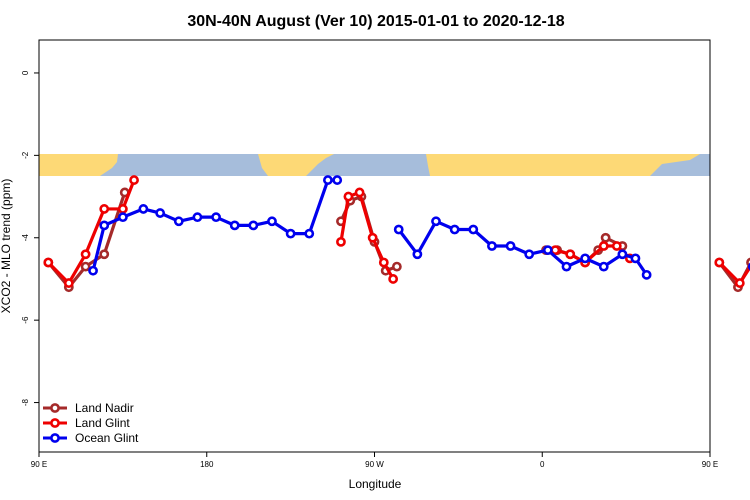 This screenshot has height=500, width=750. Describe the element at coordinates (25, 320) in the screenshot. I see `y-tick-label: -6` at that location.